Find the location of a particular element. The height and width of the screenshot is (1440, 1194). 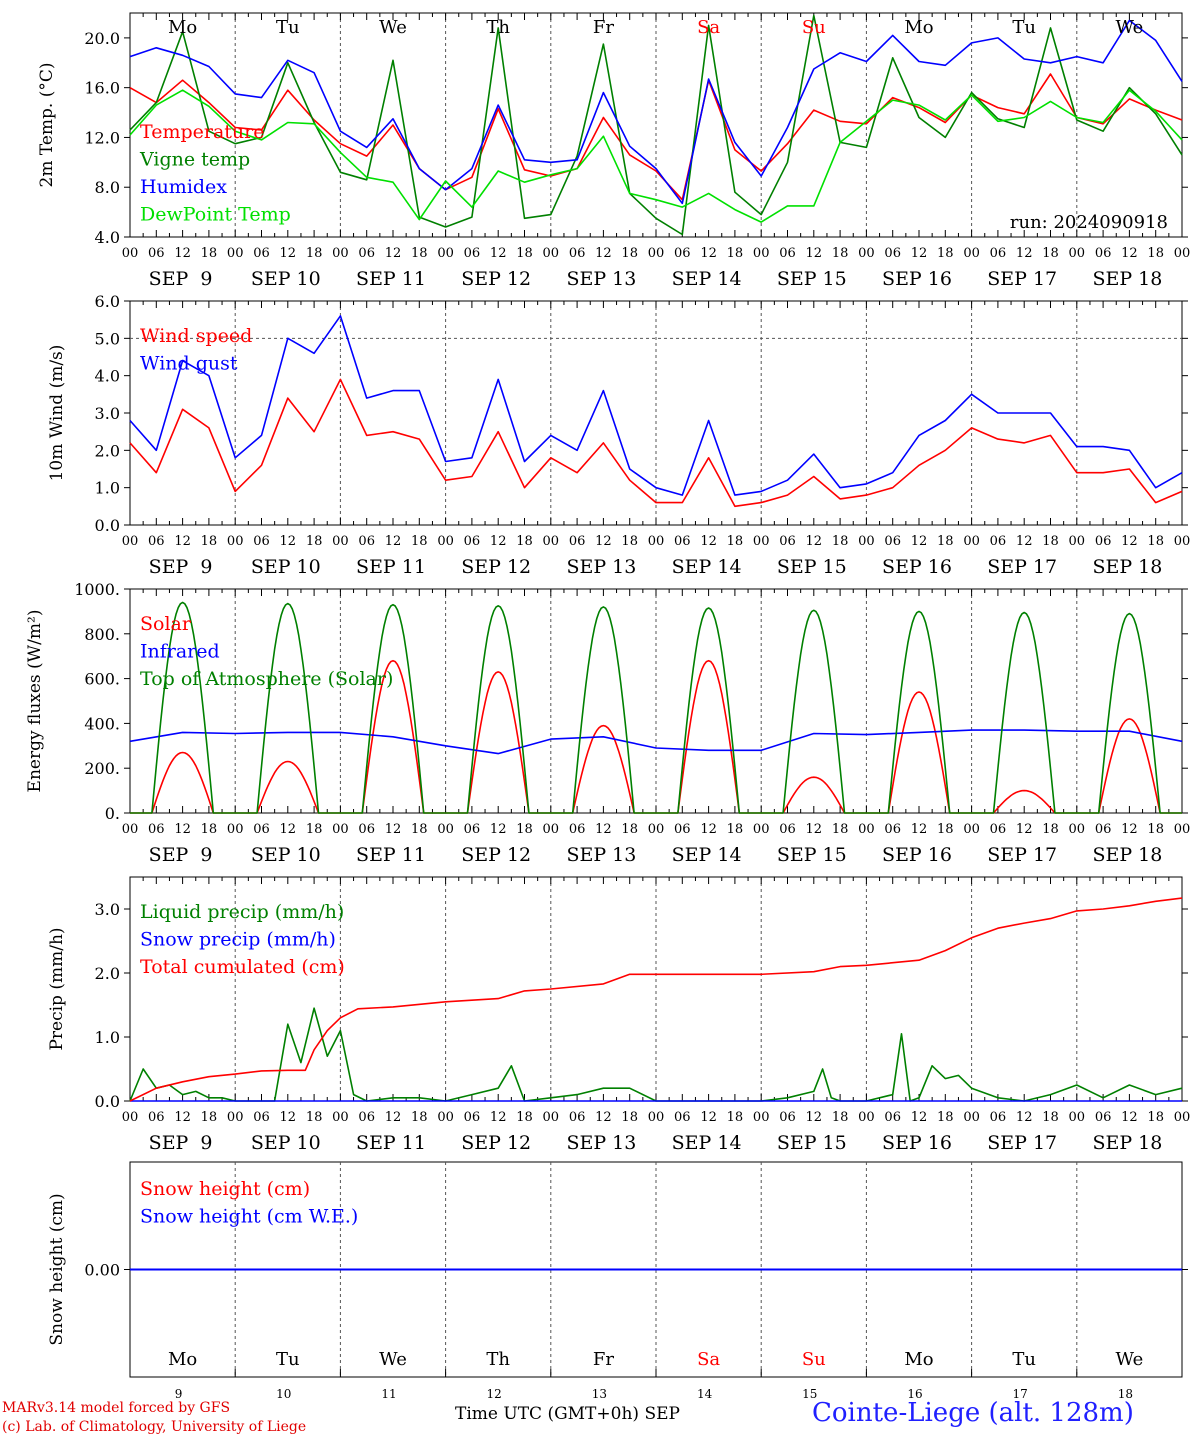

wind-series-wind-gust is located at coordinates (656, 405).